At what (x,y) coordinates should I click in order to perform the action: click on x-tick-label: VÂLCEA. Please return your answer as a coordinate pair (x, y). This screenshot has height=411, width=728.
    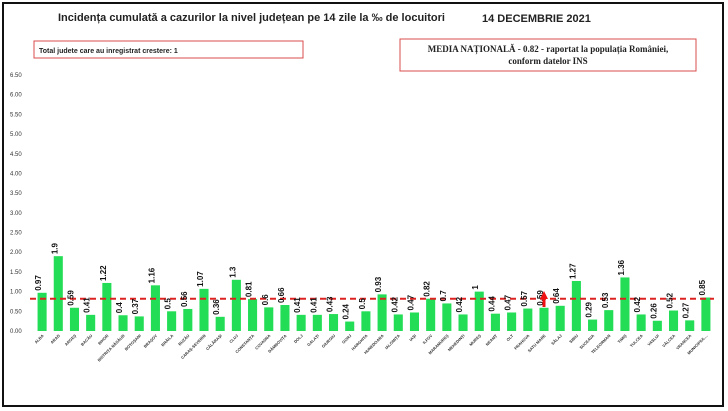
    Looking at the image, I should click on (668, 340).